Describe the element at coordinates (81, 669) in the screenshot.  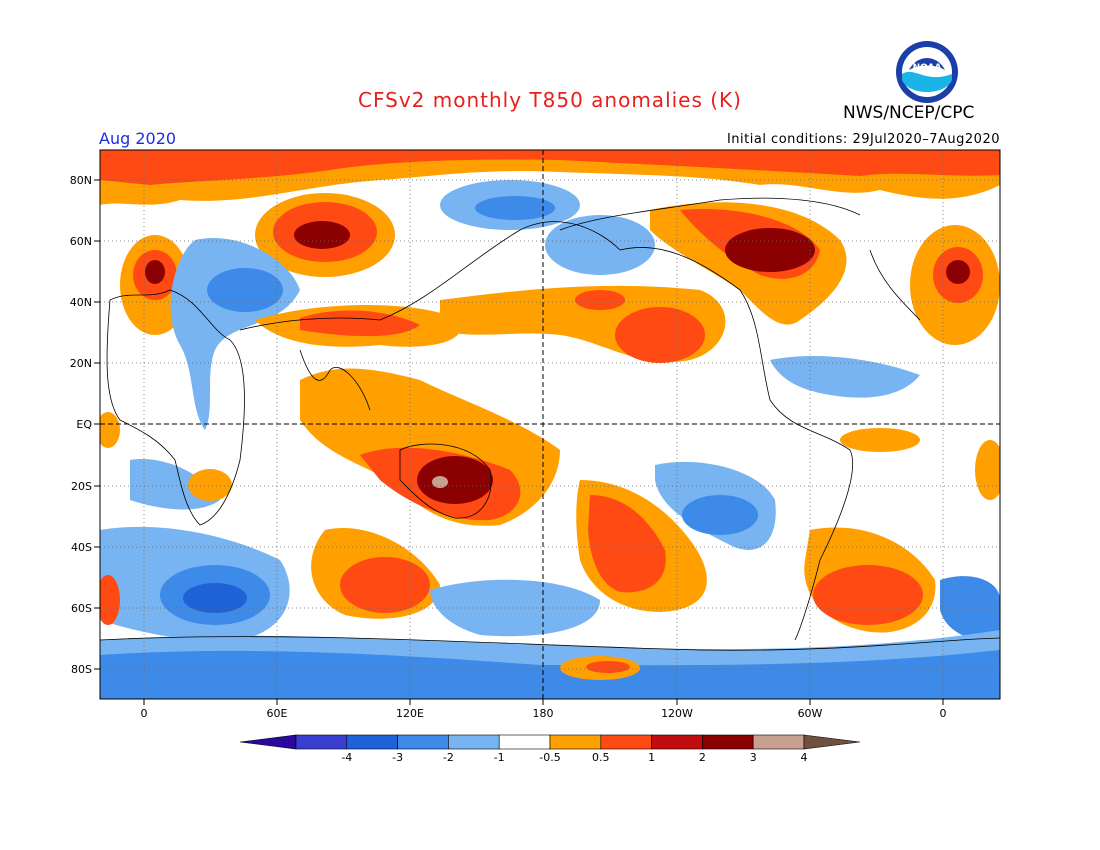
I see `lat-label-80s: 80S` at that location.